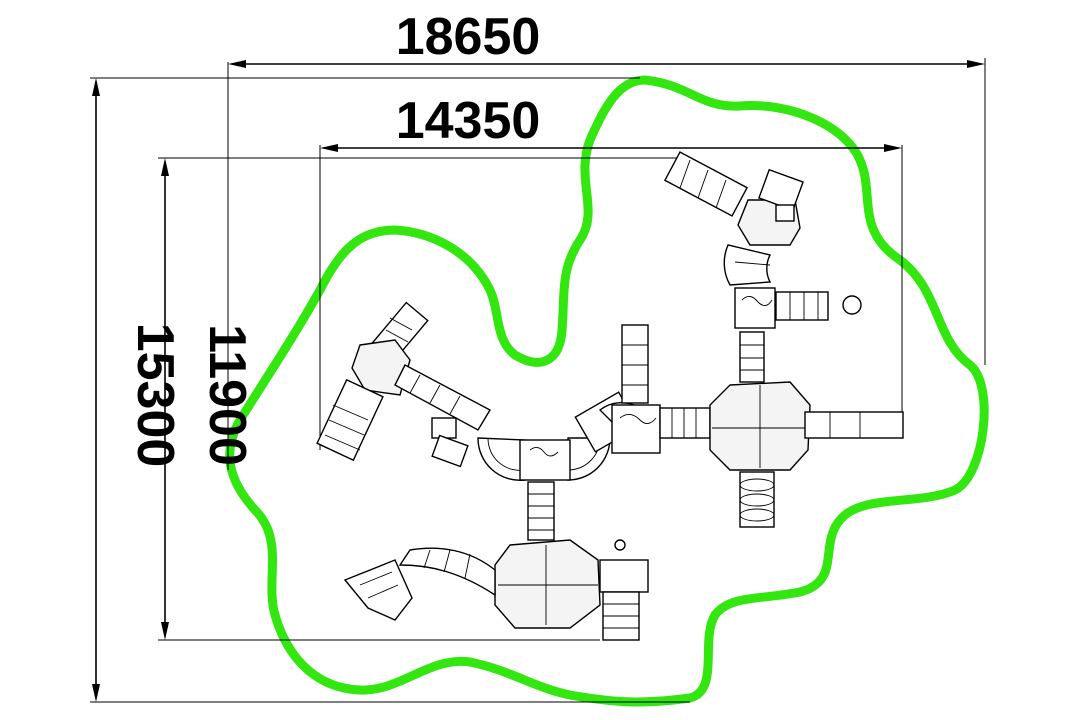  Describe the element at coordinates (806, 429) in the screenshot. I see `equipment-right-tower` at that location.